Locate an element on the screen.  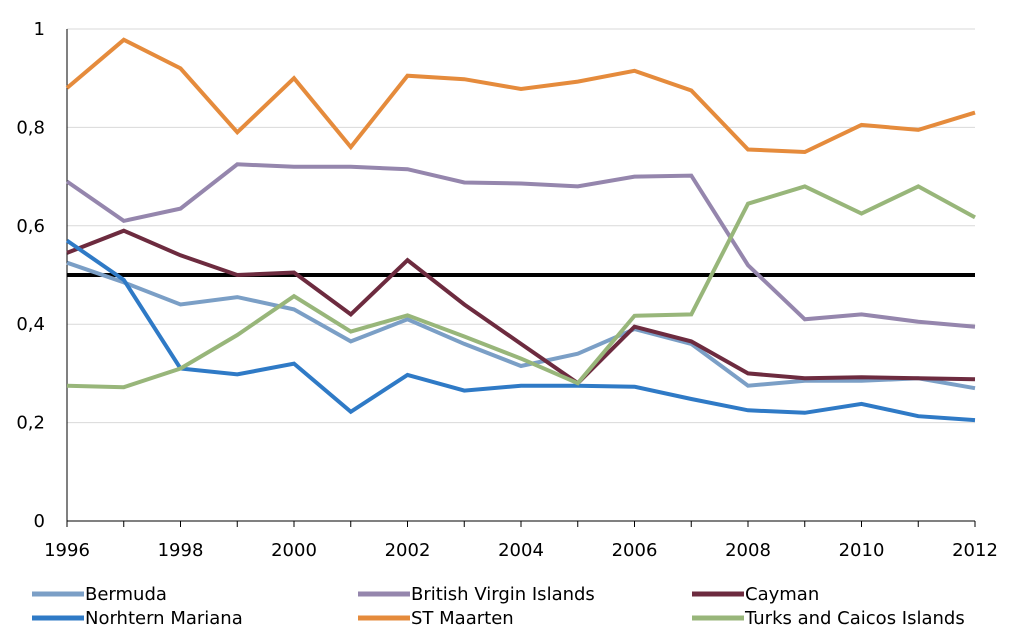
legend-item-british-virgin-islands: British Virgin Islands is located at coordinates (476, 594).